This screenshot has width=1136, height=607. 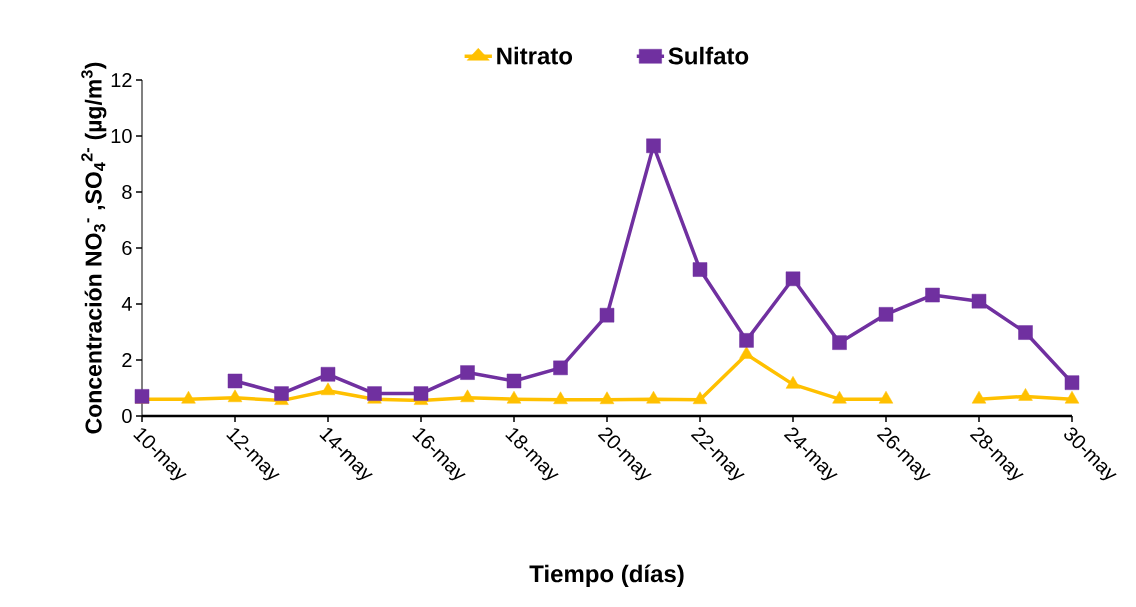 I want to click on legend-label: Sulfato, so click(x=708, y=55).